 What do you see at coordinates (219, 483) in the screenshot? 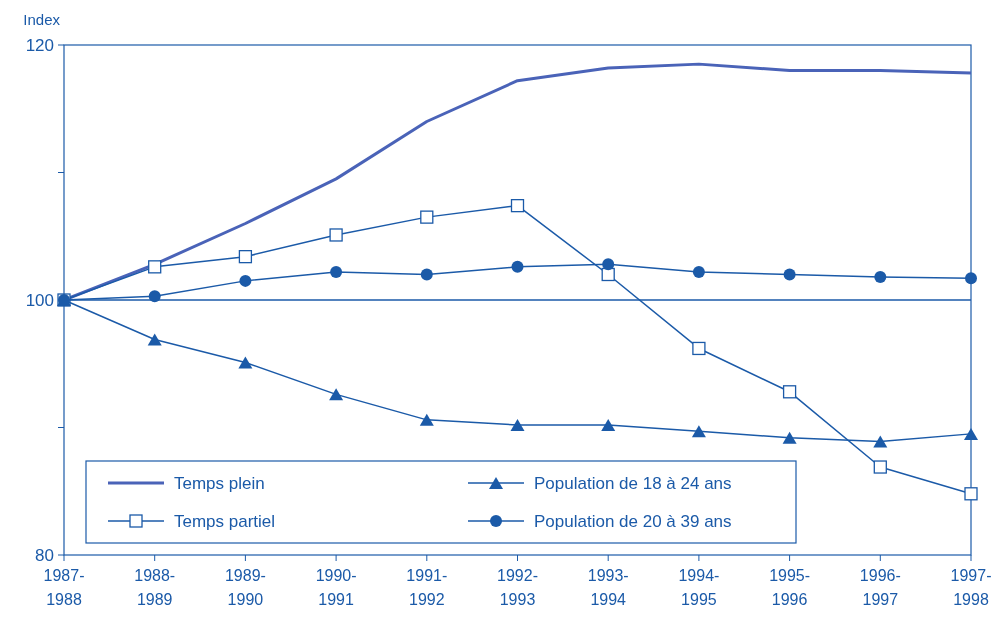
I see `legend-label: Temps plein` at bounding box center [219, 483].